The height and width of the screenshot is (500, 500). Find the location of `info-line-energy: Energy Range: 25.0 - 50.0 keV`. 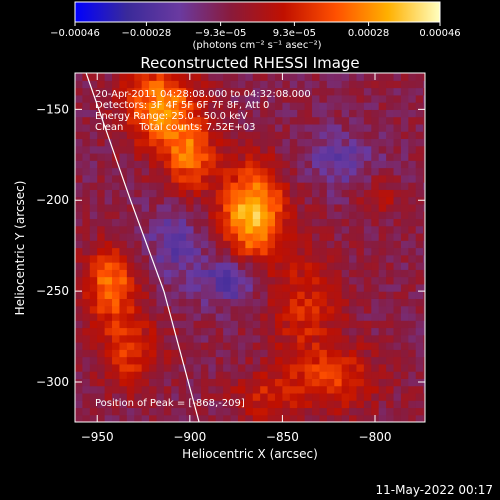

info-line-energy: Energy Range: 25.0 - 50.0 keV is located at coordinates (171, 116).